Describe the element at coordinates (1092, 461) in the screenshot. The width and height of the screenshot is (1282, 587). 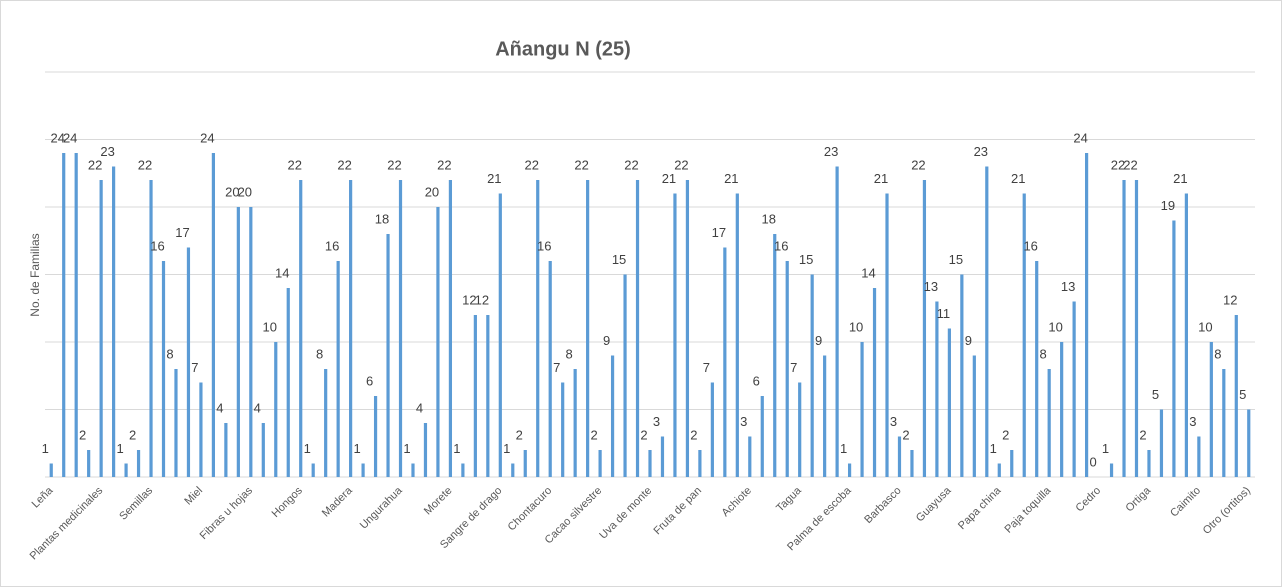
I see `data-label: 0` at that location.